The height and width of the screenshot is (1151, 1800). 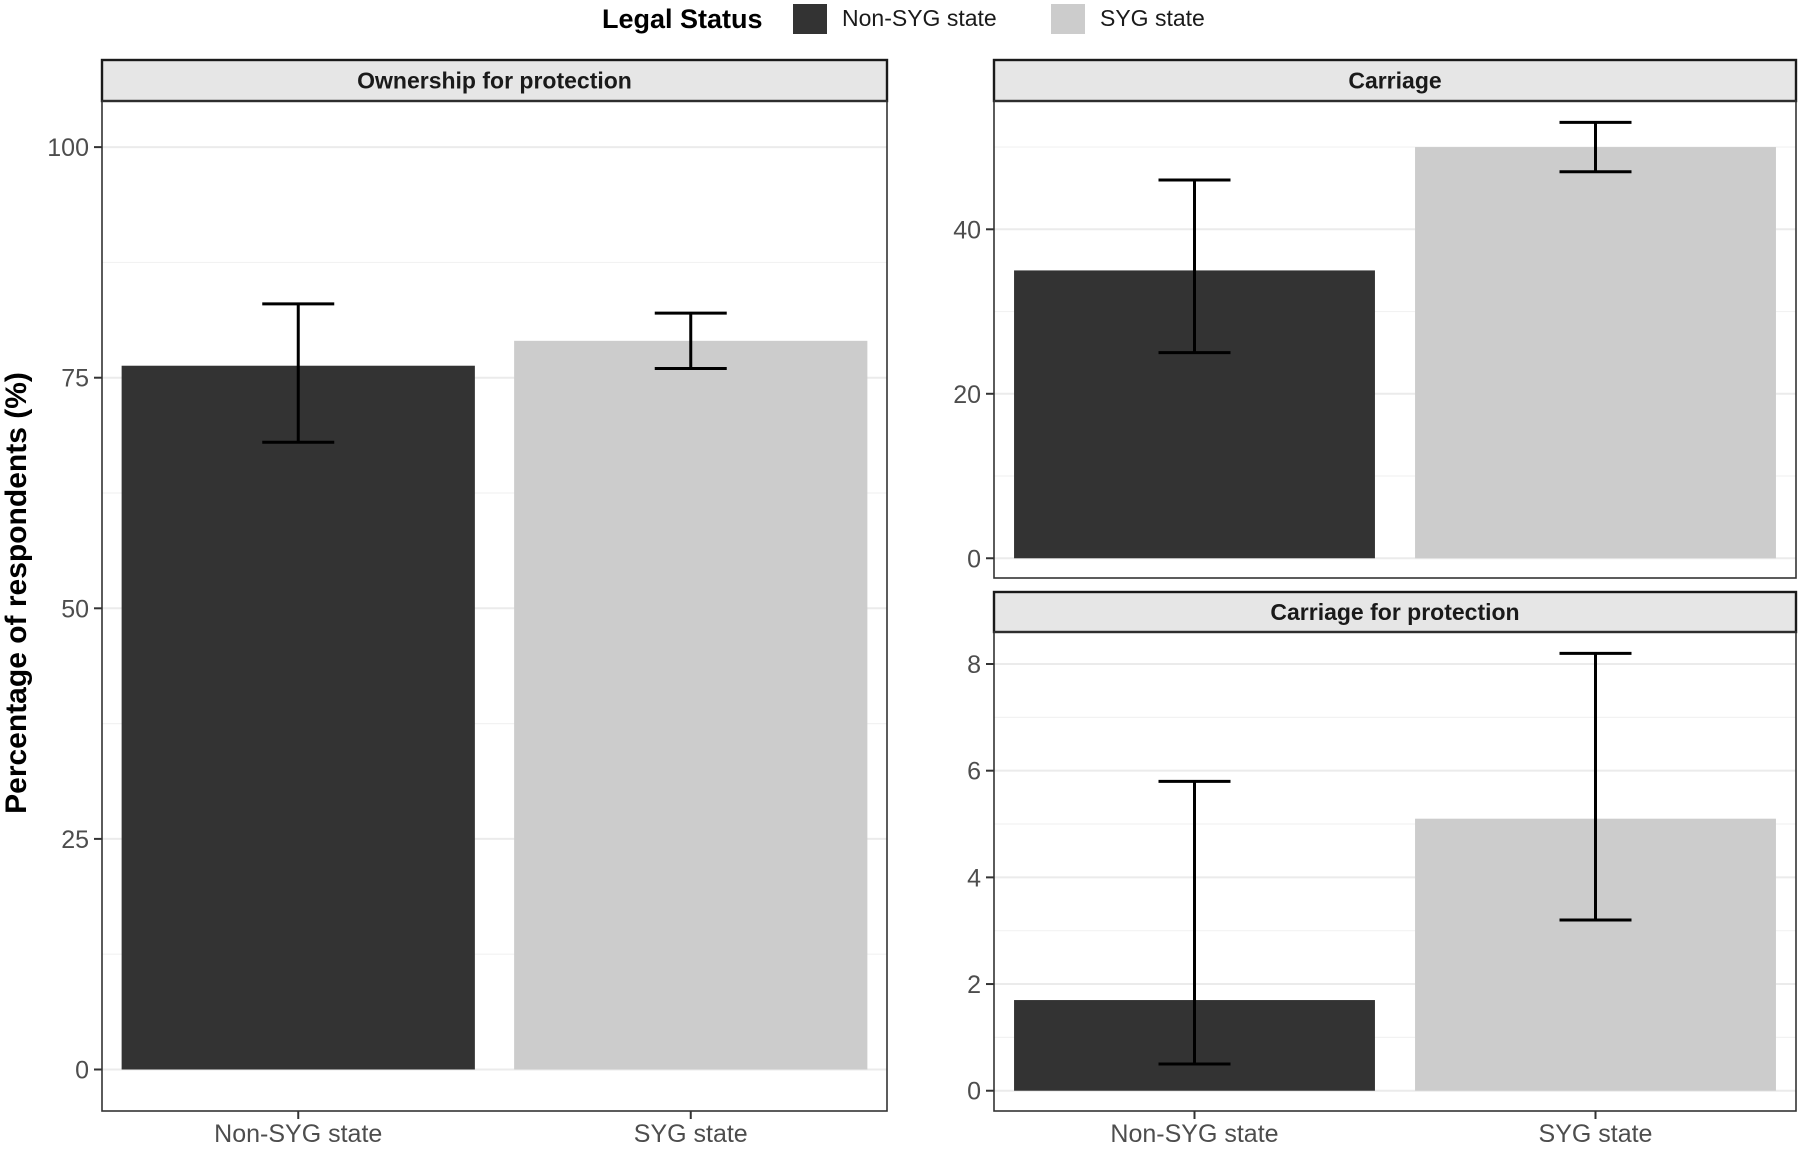 I want to click on y-tick-label: 8, so click(x=974, y=665).